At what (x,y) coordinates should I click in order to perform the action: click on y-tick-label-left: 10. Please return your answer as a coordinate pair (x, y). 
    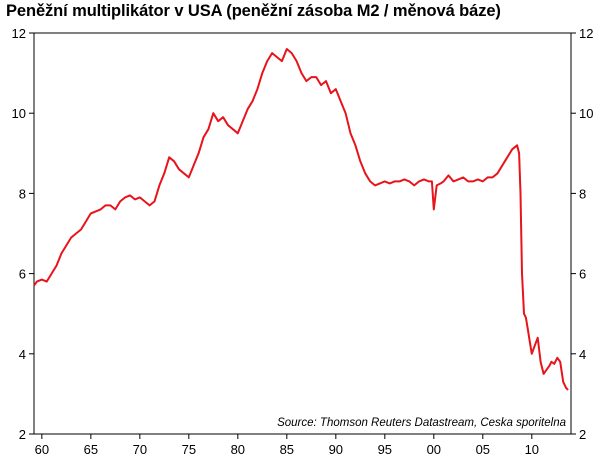
    Looking at the image, I should click on (19, 113).